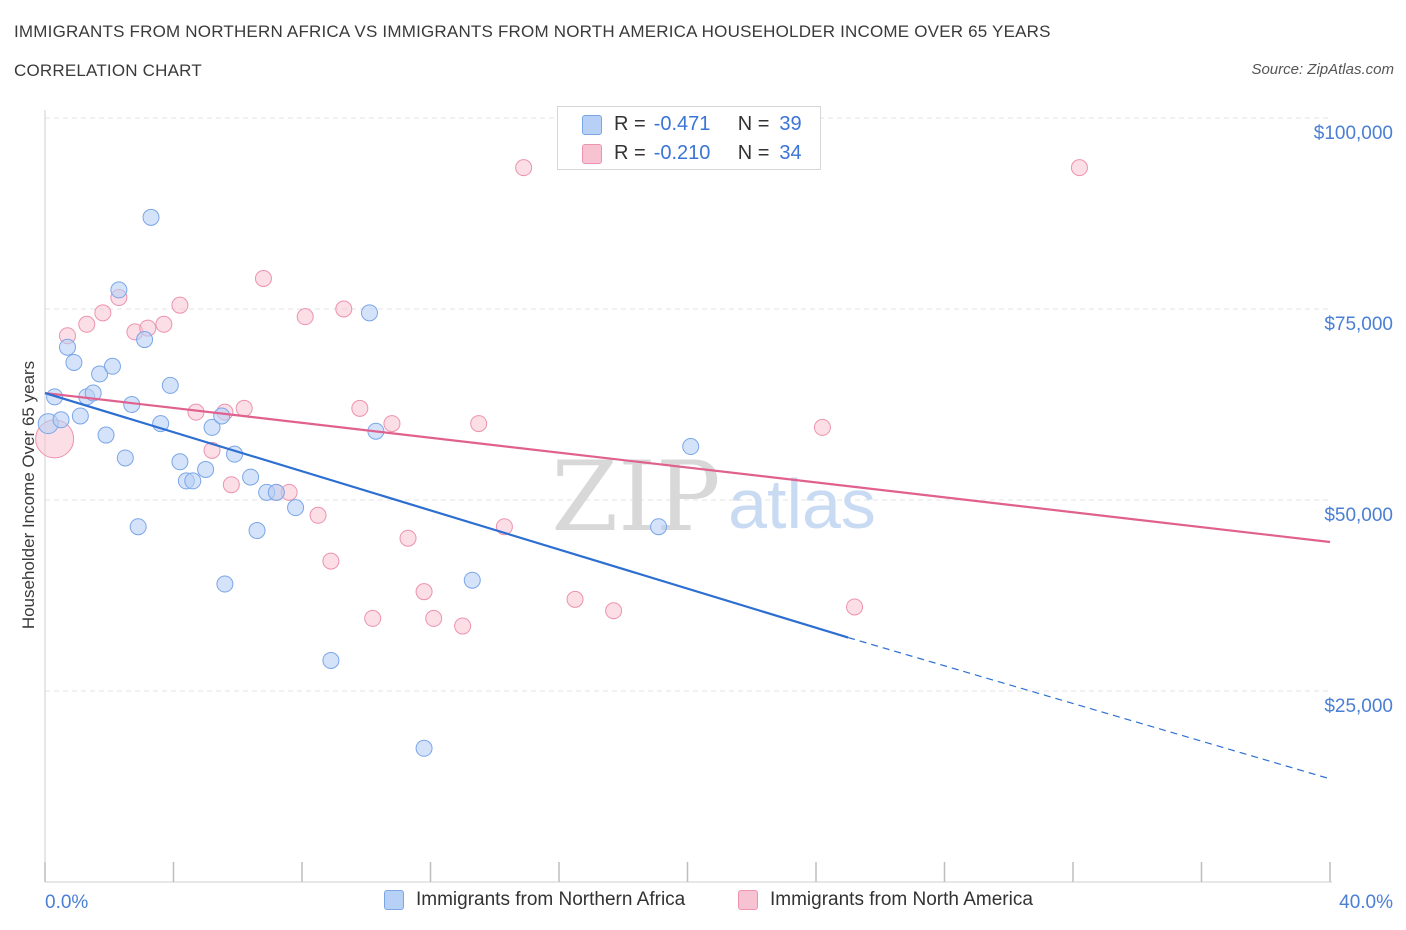 This screenshot has height=930, width=1406. Describe the element at coordinates (1358, 515) in the screenshot. I see `y-tick-label: $50,000` at that location.